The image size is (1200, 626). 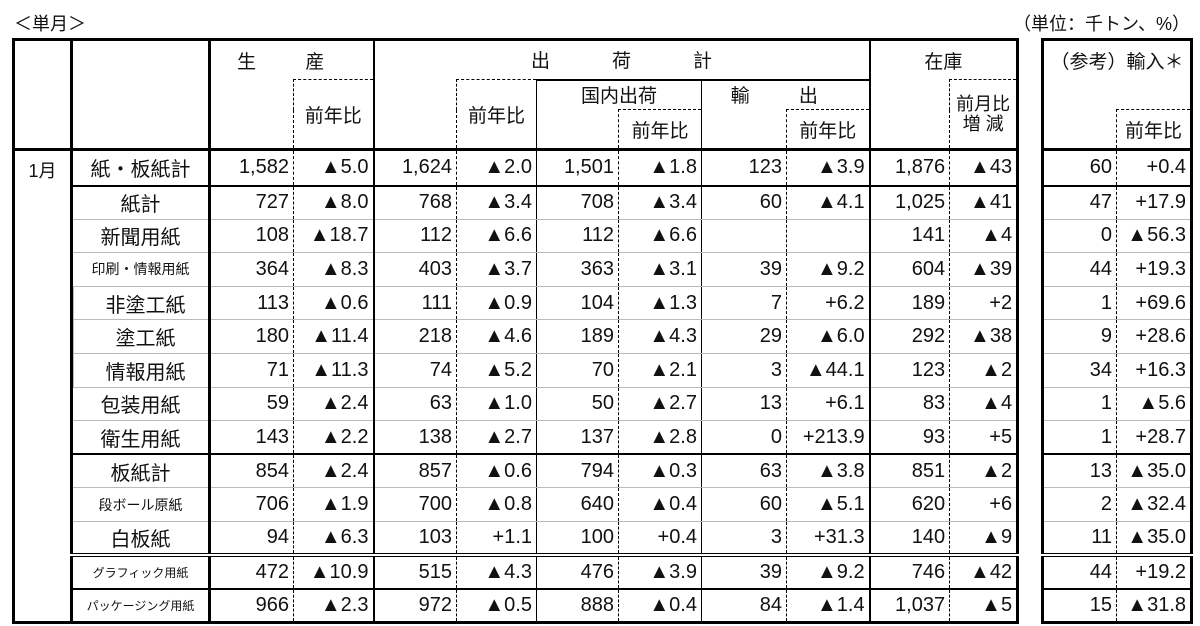 What do you see at coordinates (496, 168) in the screenshot?
I see `ratio-cell: ▲2.0` at bounding box center [496, 168].